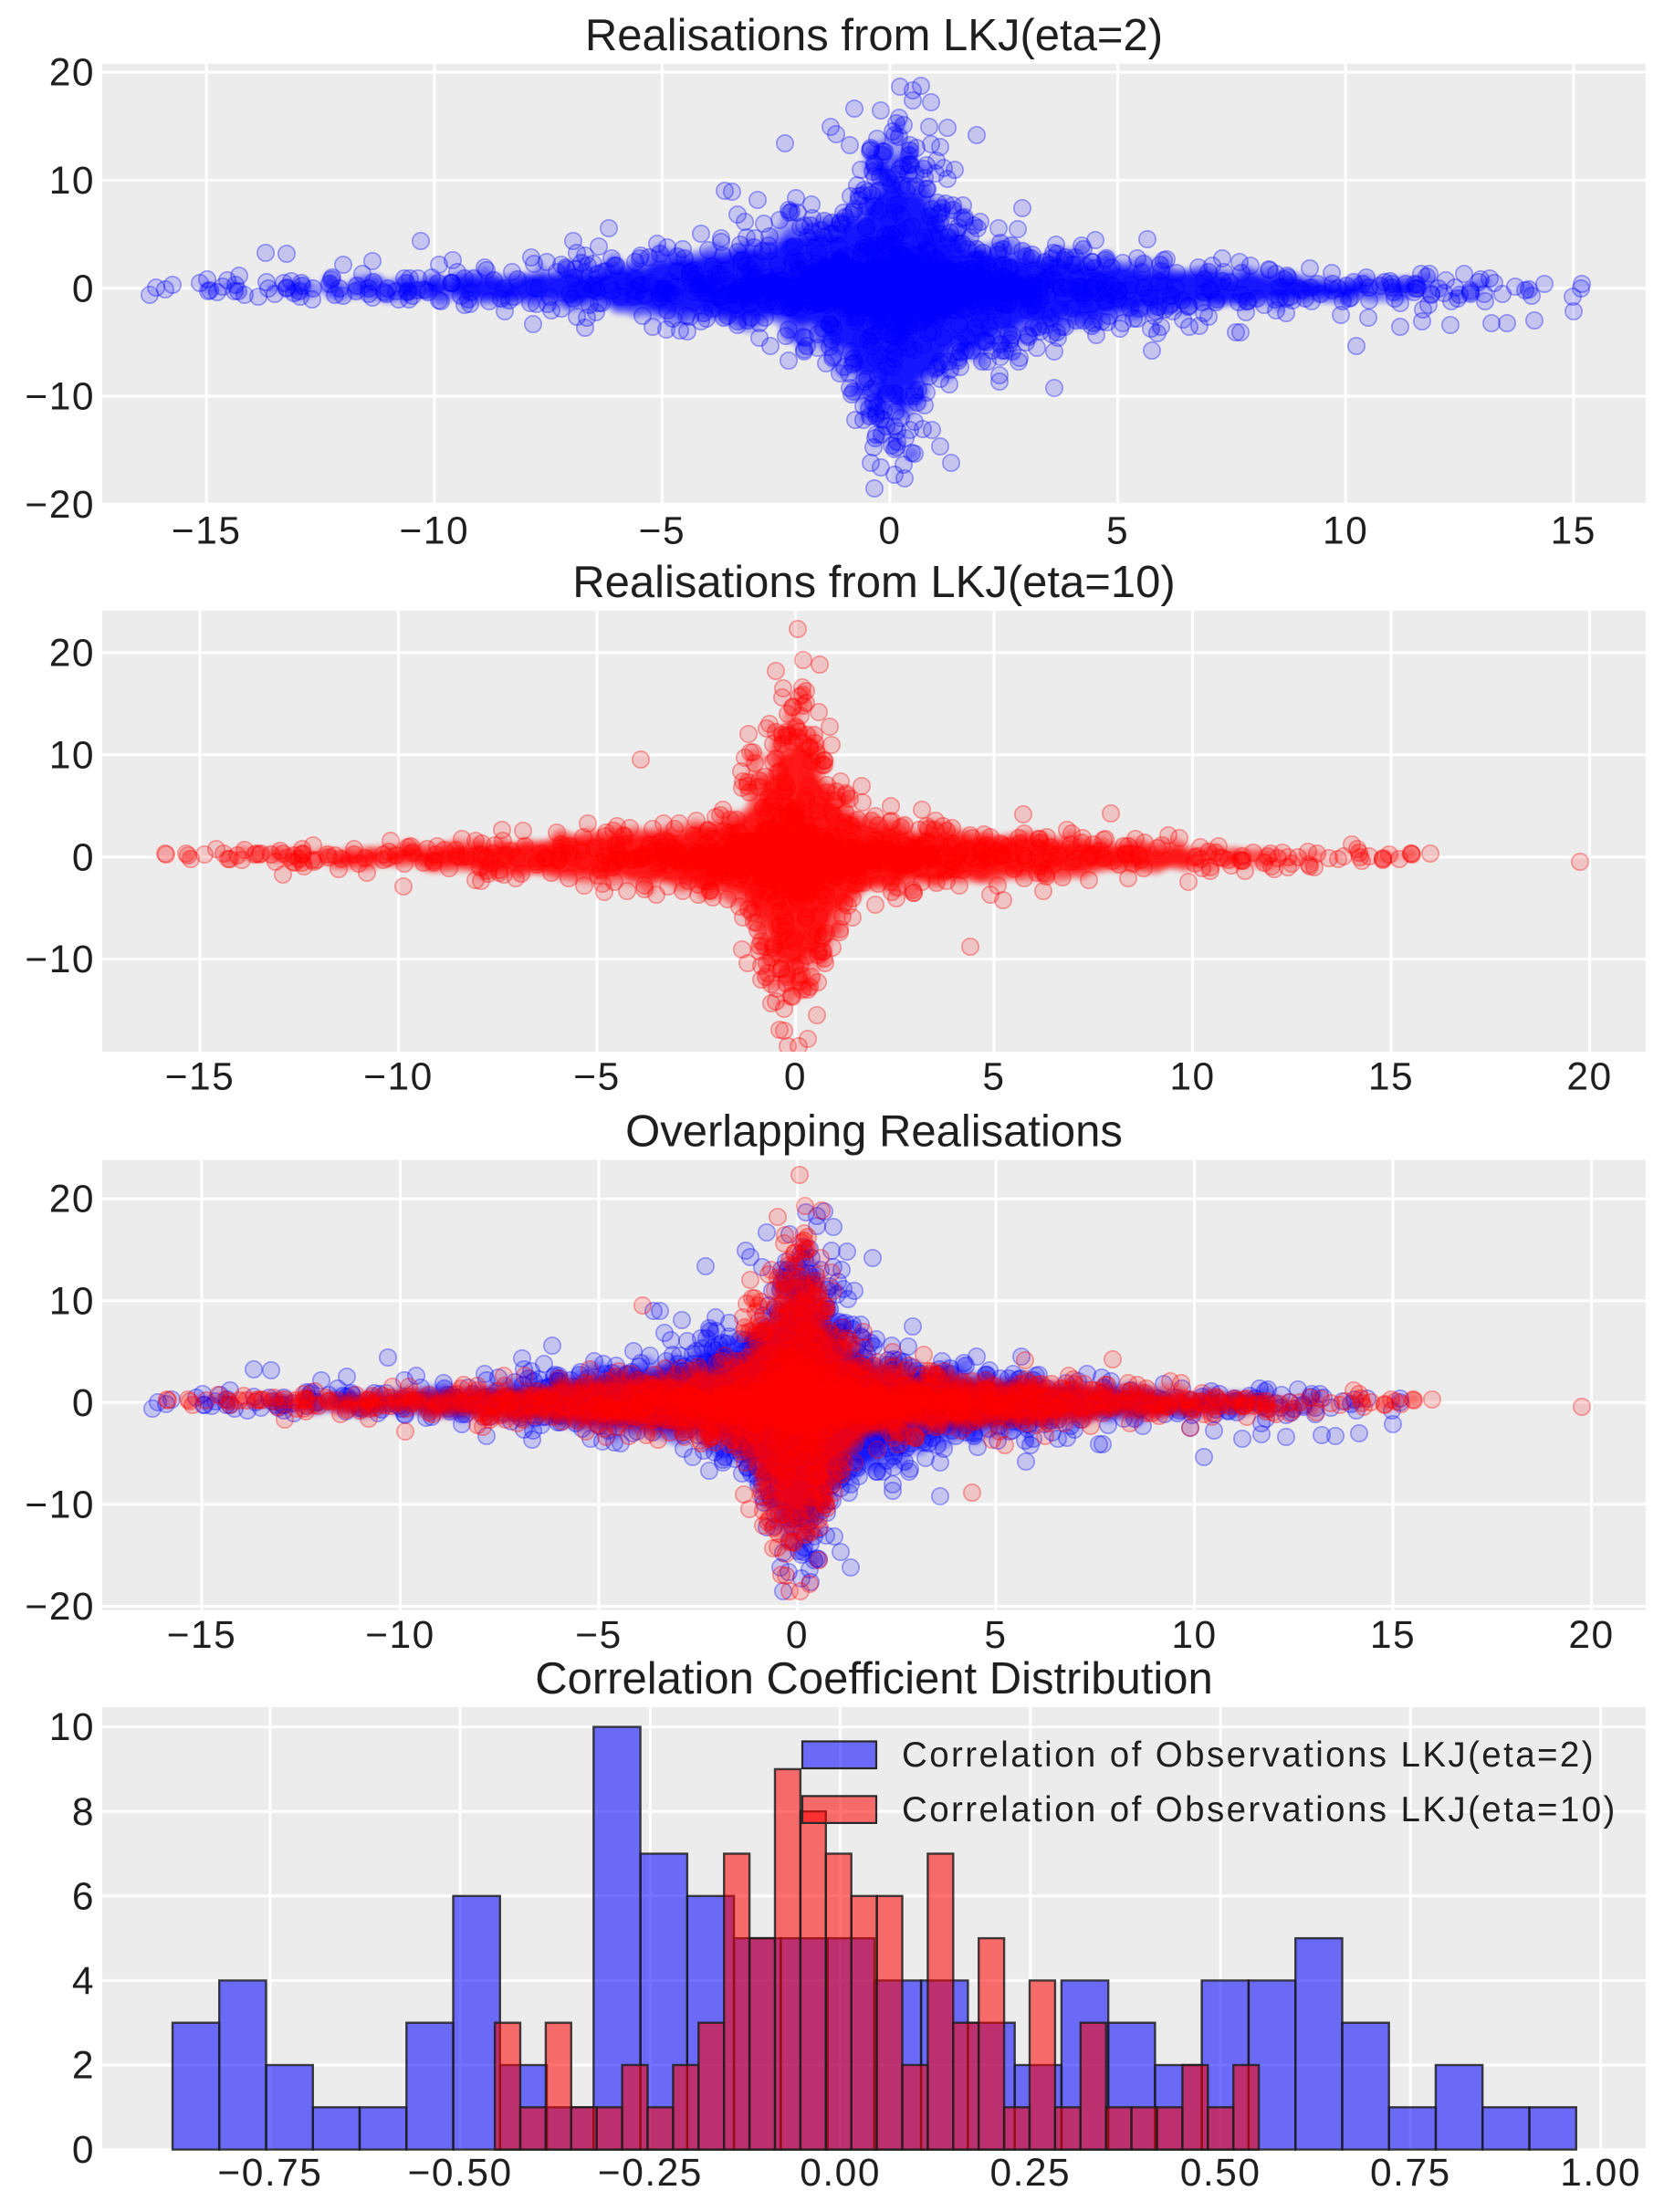 This screenshot has height=2212, width=1664. Describe the element at coordinates (60, 505) in the screenshot. I see `svg-text: −20` at that location.